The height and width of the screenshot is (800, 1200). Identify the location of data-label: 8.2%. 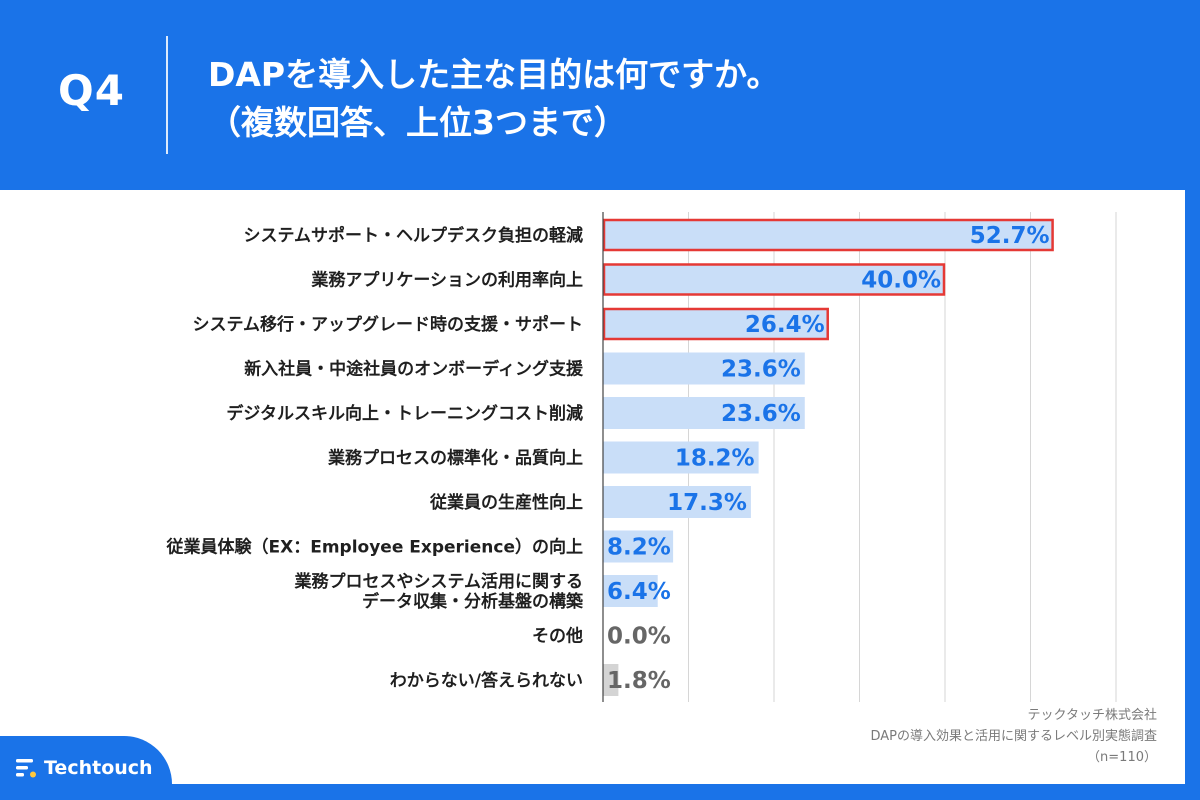
(639, 548).